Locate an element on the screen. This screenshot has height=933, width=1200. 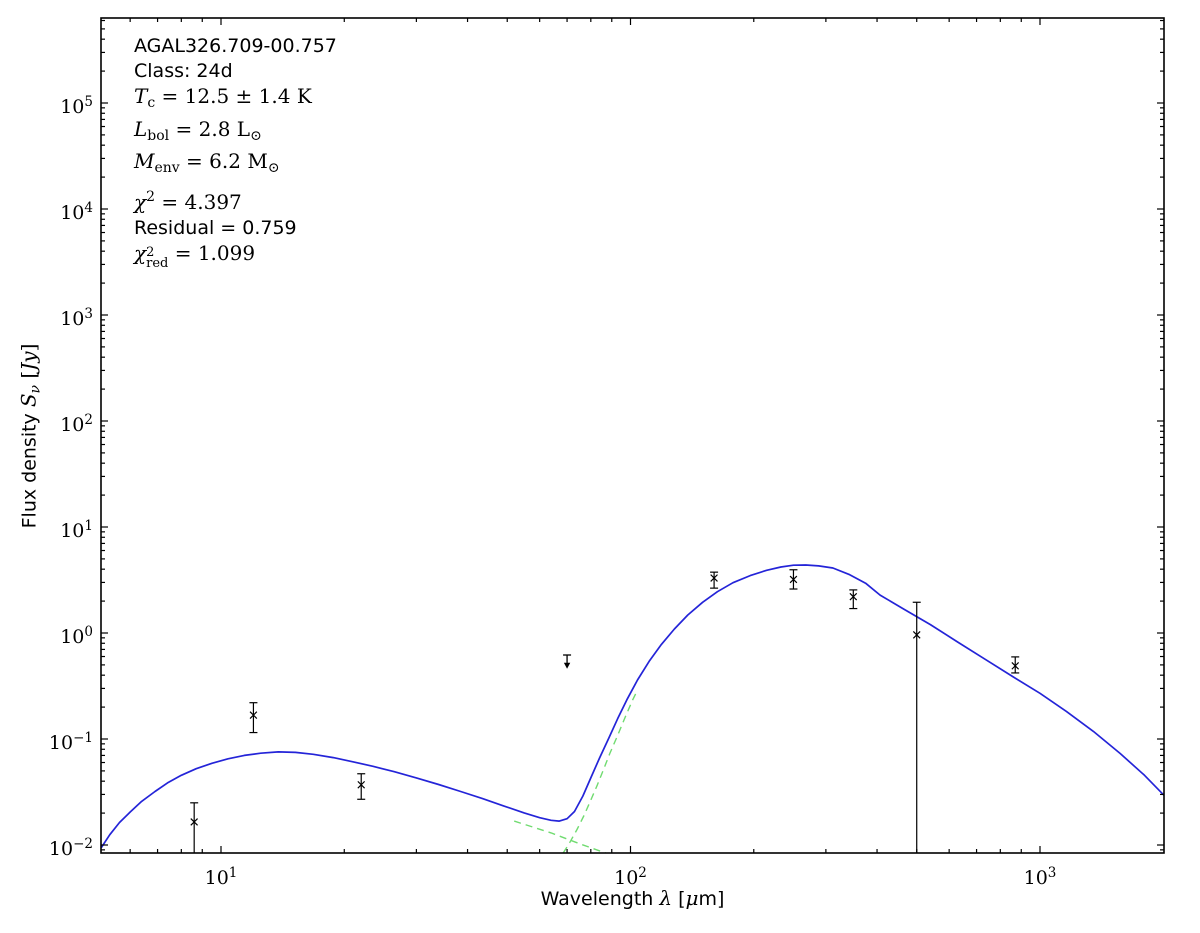
series-cold-component is located at coordinates (600, 771).